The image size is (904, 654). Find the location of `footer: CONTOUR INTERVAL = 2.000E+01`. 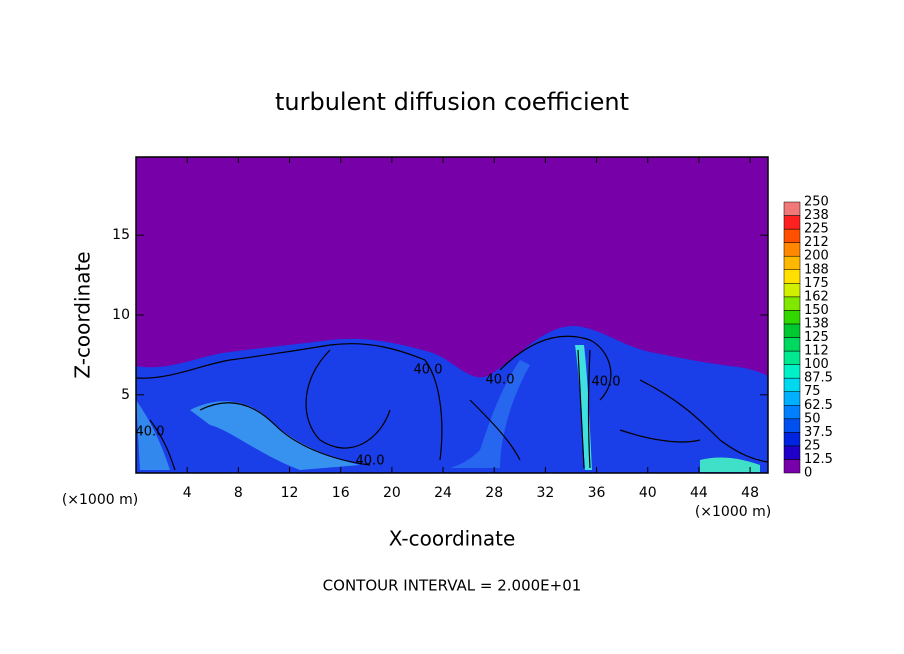

footer: CONTOUR INTERVAL = 2.000E+01 is located at coordinates (452, 586).